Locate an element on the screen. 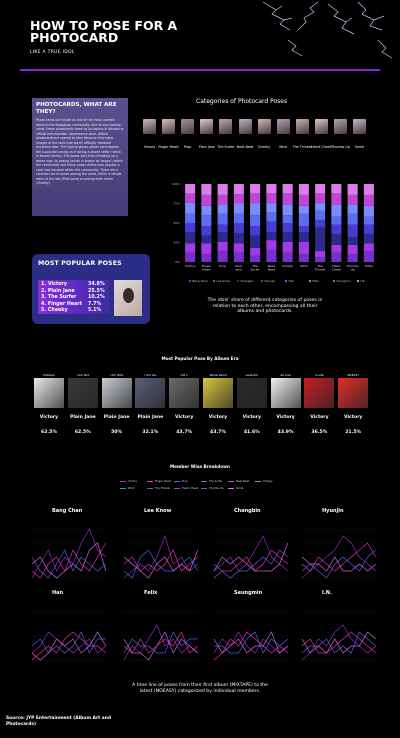  x-tick-label: Smile is located at coordinates (369, 266).